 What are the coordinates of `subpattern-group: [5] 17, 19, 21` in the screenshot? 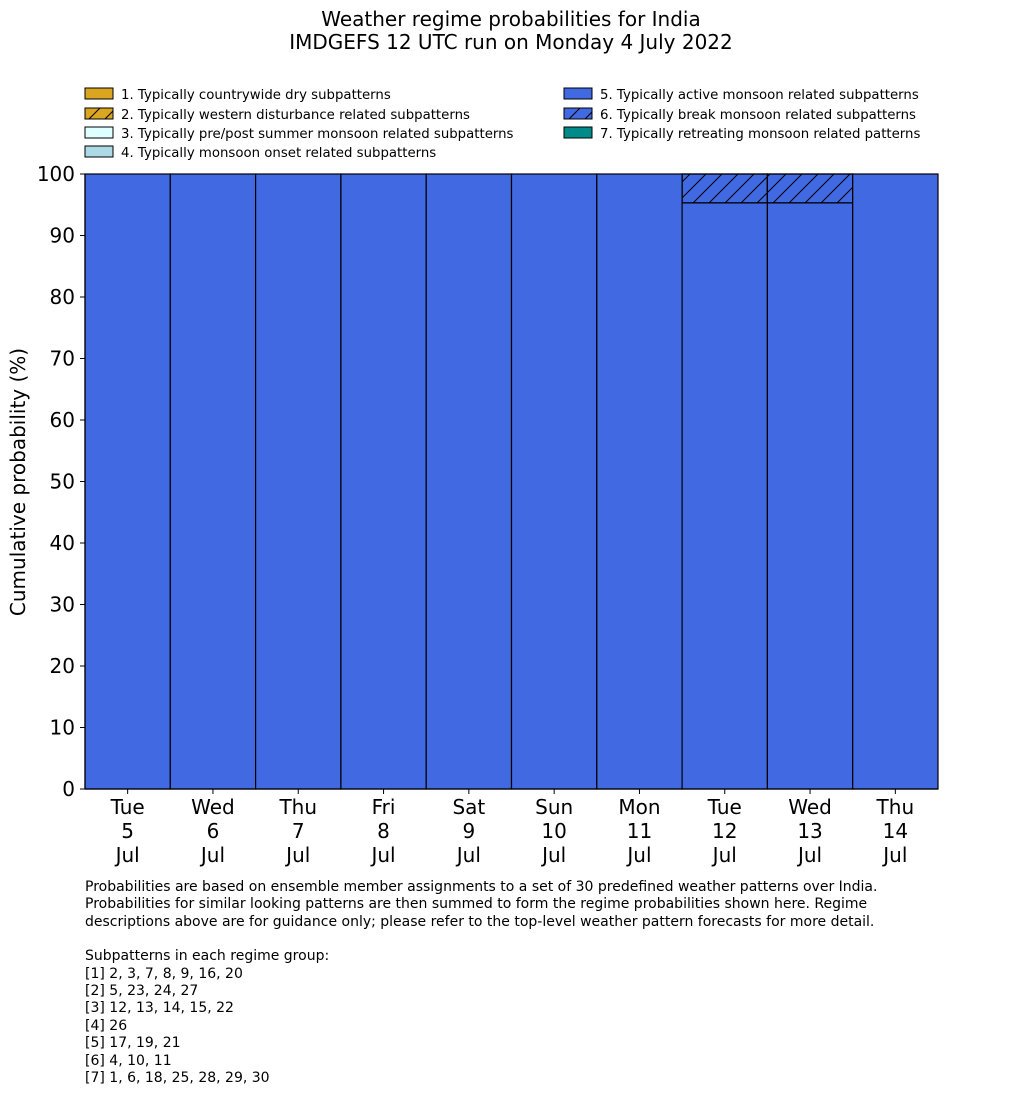 It's located at (133, 1043).